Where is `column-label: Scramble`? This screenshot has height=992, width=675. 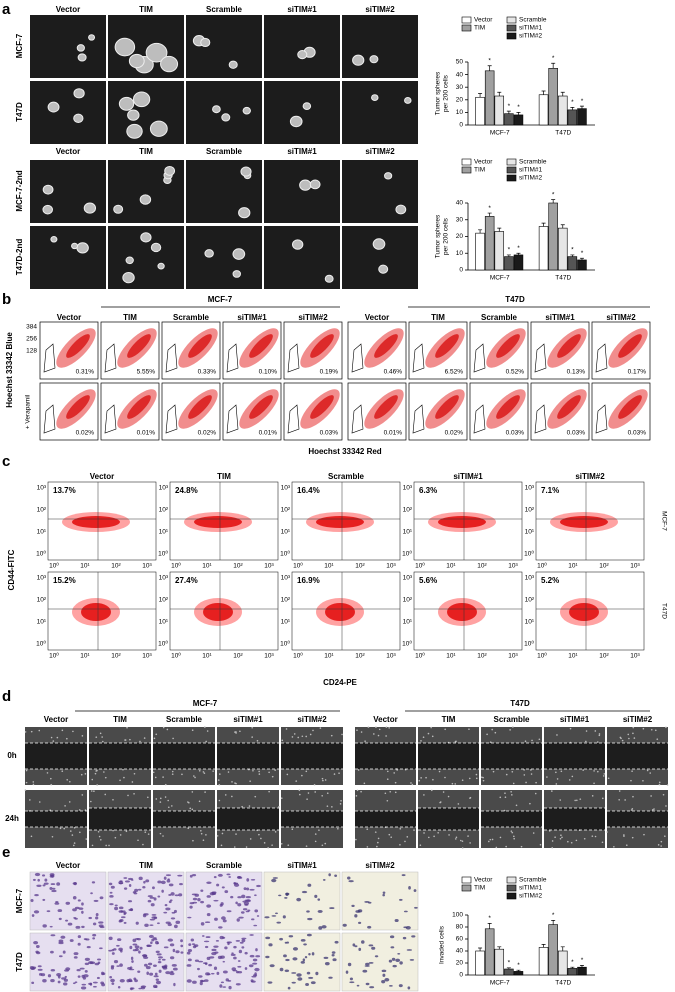
column-label: Scramble is located at coordinates (224, 9).